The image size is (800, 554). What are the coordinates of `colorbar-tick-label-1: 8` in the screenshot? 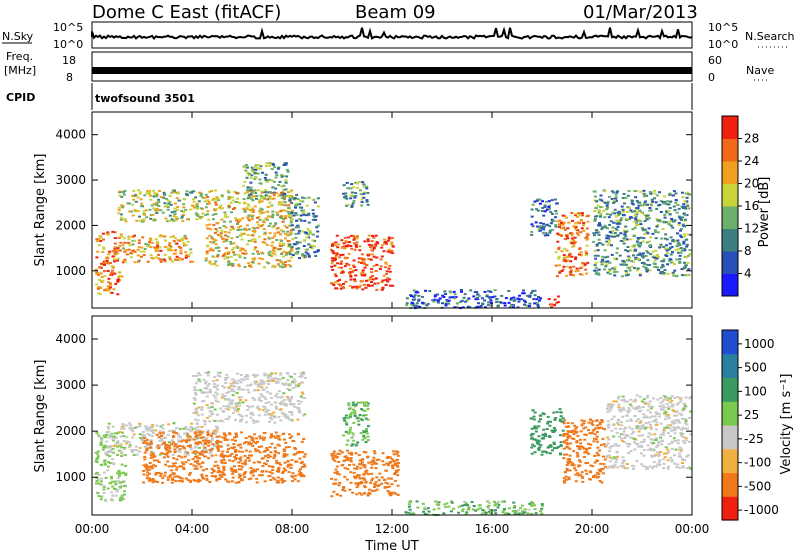 It's located at (748, 251).